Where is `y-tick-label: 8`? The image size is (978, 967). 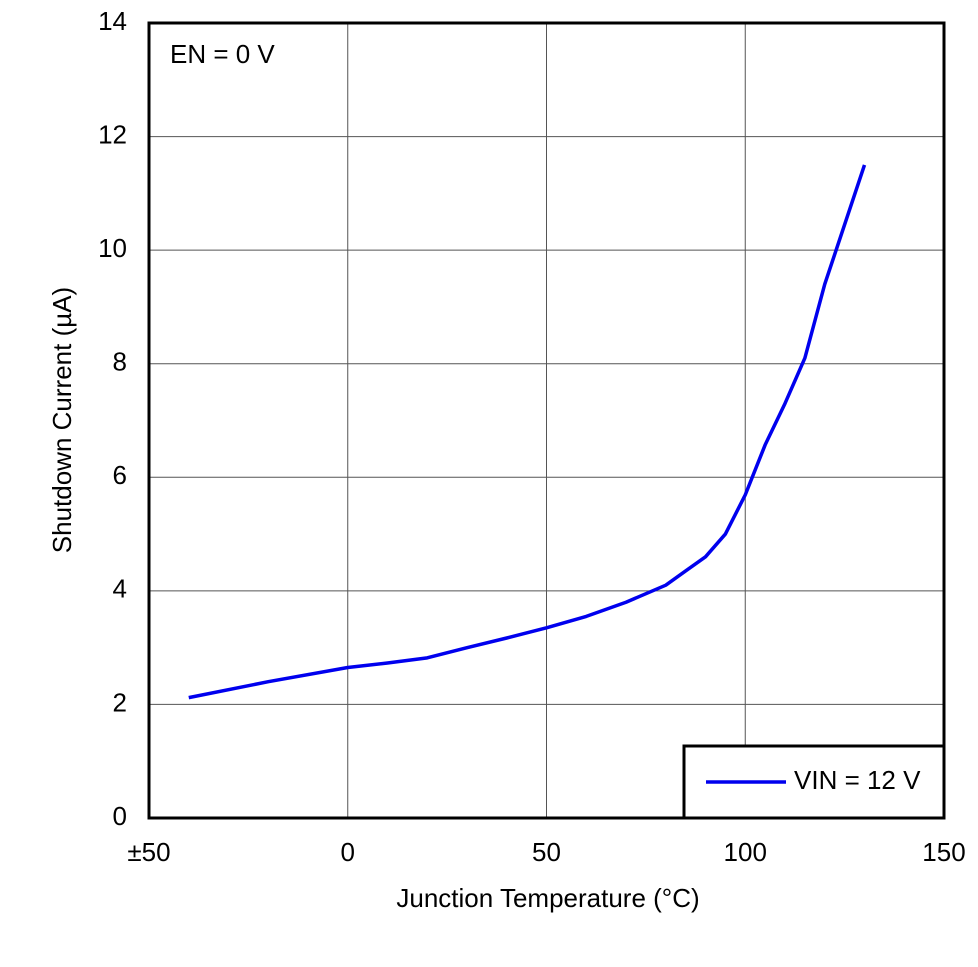
y-tick-label: 8 is located at coordinates (120, 362).